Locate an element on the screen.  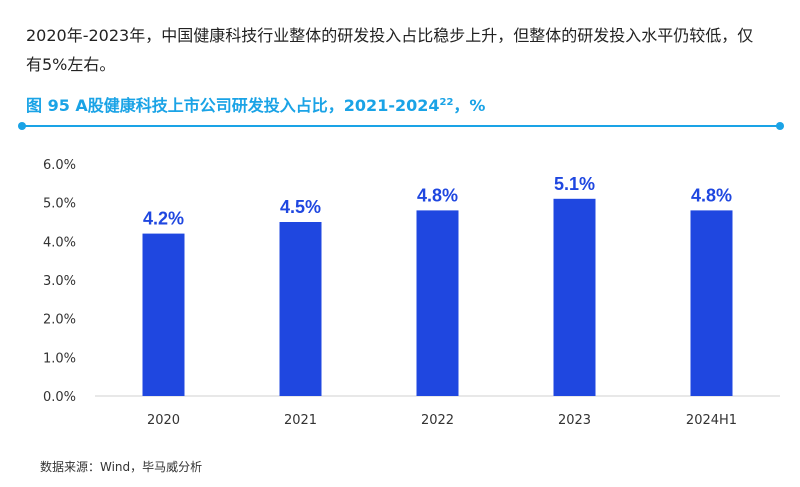
x-tick-label: 2021 is located at coordinates (300, 420).